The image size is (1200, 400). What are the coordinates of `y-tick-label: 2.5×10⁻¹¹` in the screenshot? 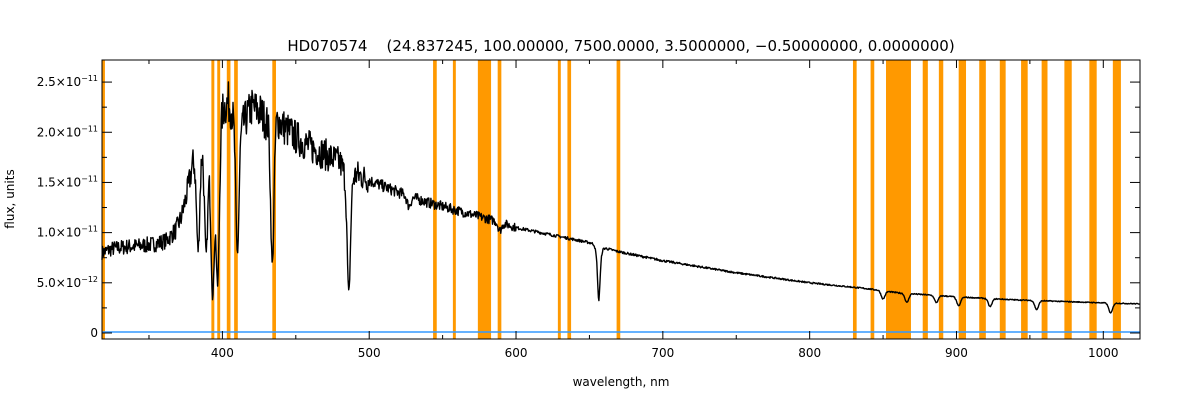 It's located at (67, 81).